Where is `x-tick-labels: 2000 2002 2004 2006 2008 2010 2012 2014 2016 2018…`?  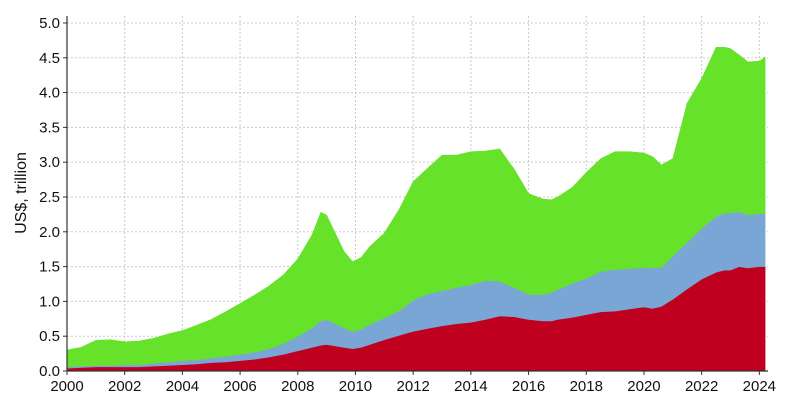 x-tick-labels: 2000 2002 2004 2006 2008 2010 2012 2014 2016 2018… is located at coordinates (413, 383).